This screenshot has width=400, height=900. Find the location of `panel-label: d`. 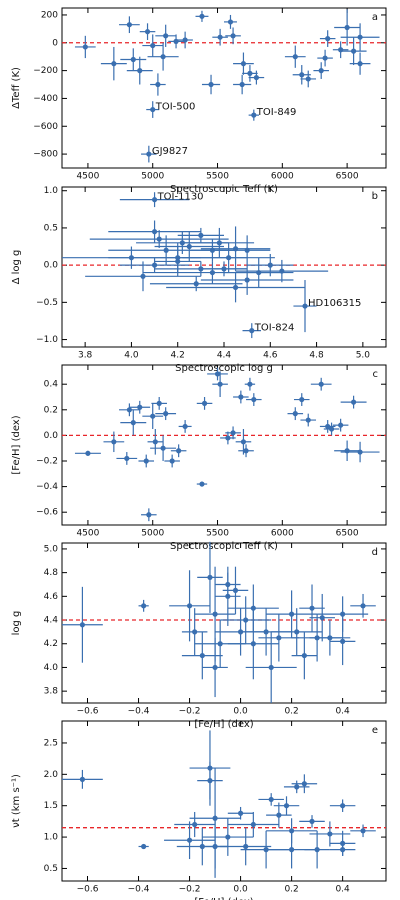

panel-label: d is located at coordinates (375, 552).